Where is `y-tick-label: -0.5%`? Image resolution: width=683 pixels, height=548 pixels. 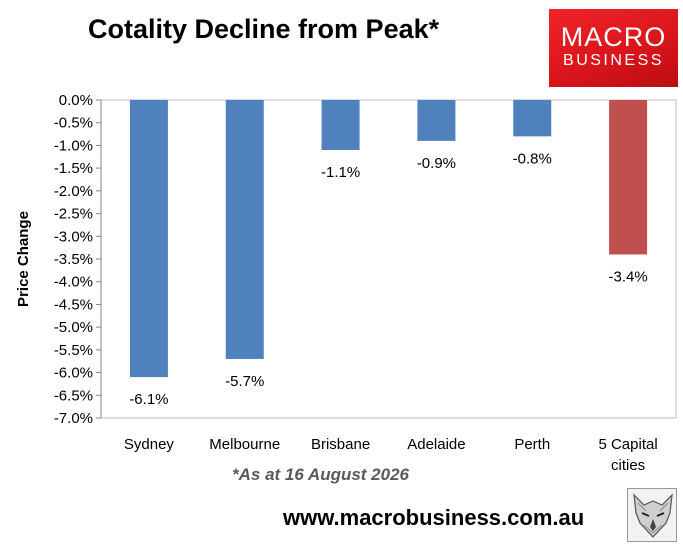 y-tick-label: -0.5% is located at coordinates (73, 123).